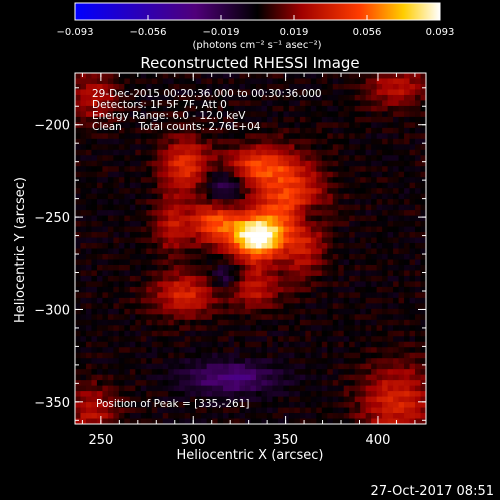  Describe the element at coordinates (285, 440) in the screenshot. I see `x-tick-label: 350` at that location.